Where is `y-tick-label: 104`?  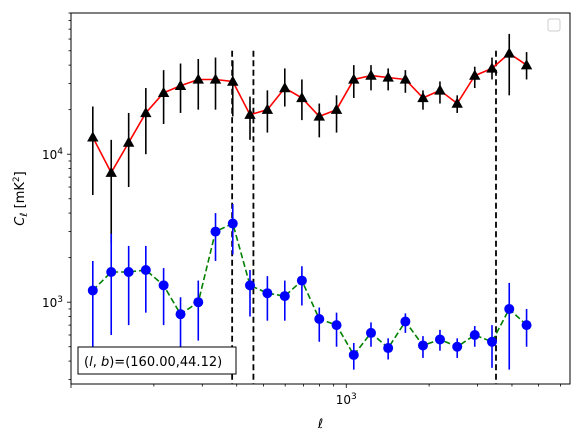 y-tick-label: 104 is located at coordinates (52, 154).